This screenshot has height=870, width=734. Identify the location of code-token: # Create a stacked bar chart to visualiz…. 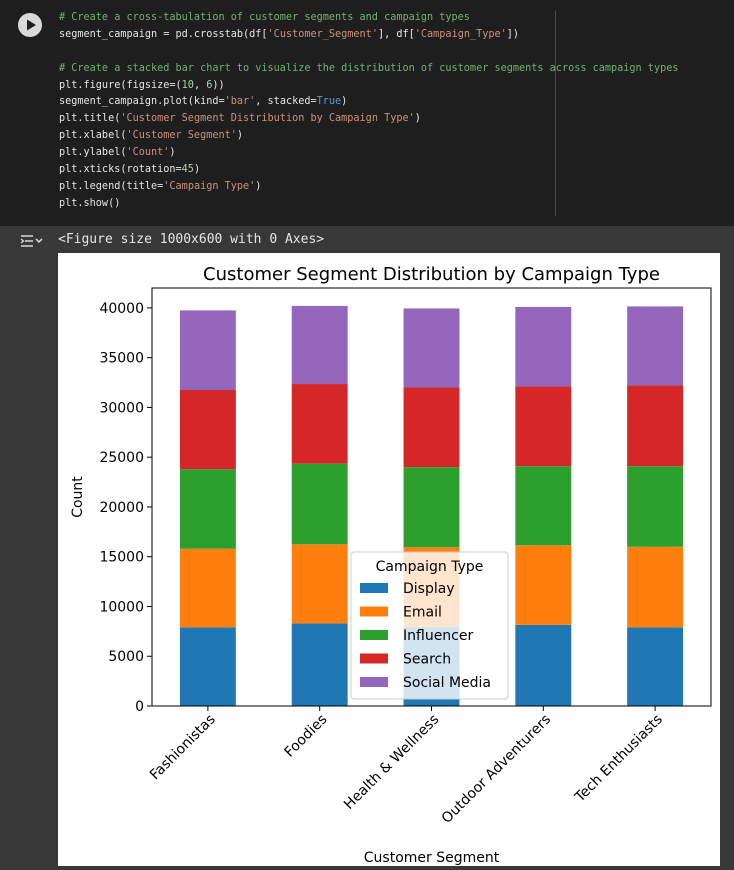
(369, 68).